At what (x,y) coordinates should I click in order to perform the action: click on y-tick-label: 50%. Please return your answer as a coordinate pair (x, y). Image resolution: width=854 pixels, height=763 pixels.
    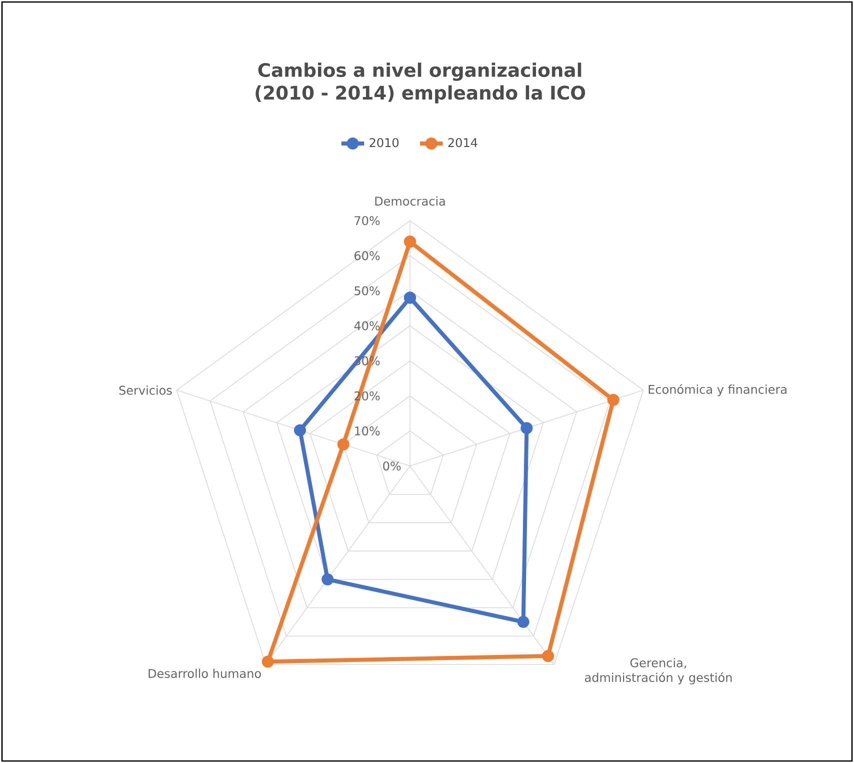
    Looking at the image, I should click on (367, 291).